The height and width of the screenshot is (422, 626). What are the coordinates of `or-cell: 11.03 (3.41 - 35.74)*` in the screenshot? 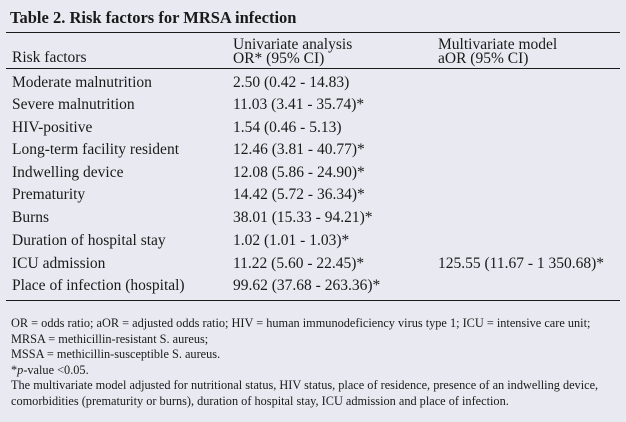 It's located at (299, 104).